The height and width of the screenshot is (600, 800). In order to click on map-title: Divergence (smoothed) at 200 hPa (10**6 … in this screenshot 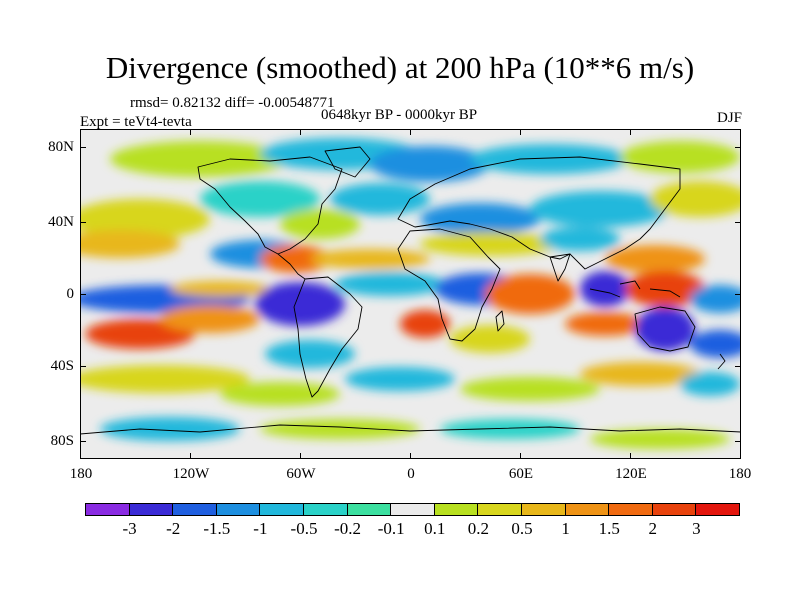, I will do `click(400, 67)`.